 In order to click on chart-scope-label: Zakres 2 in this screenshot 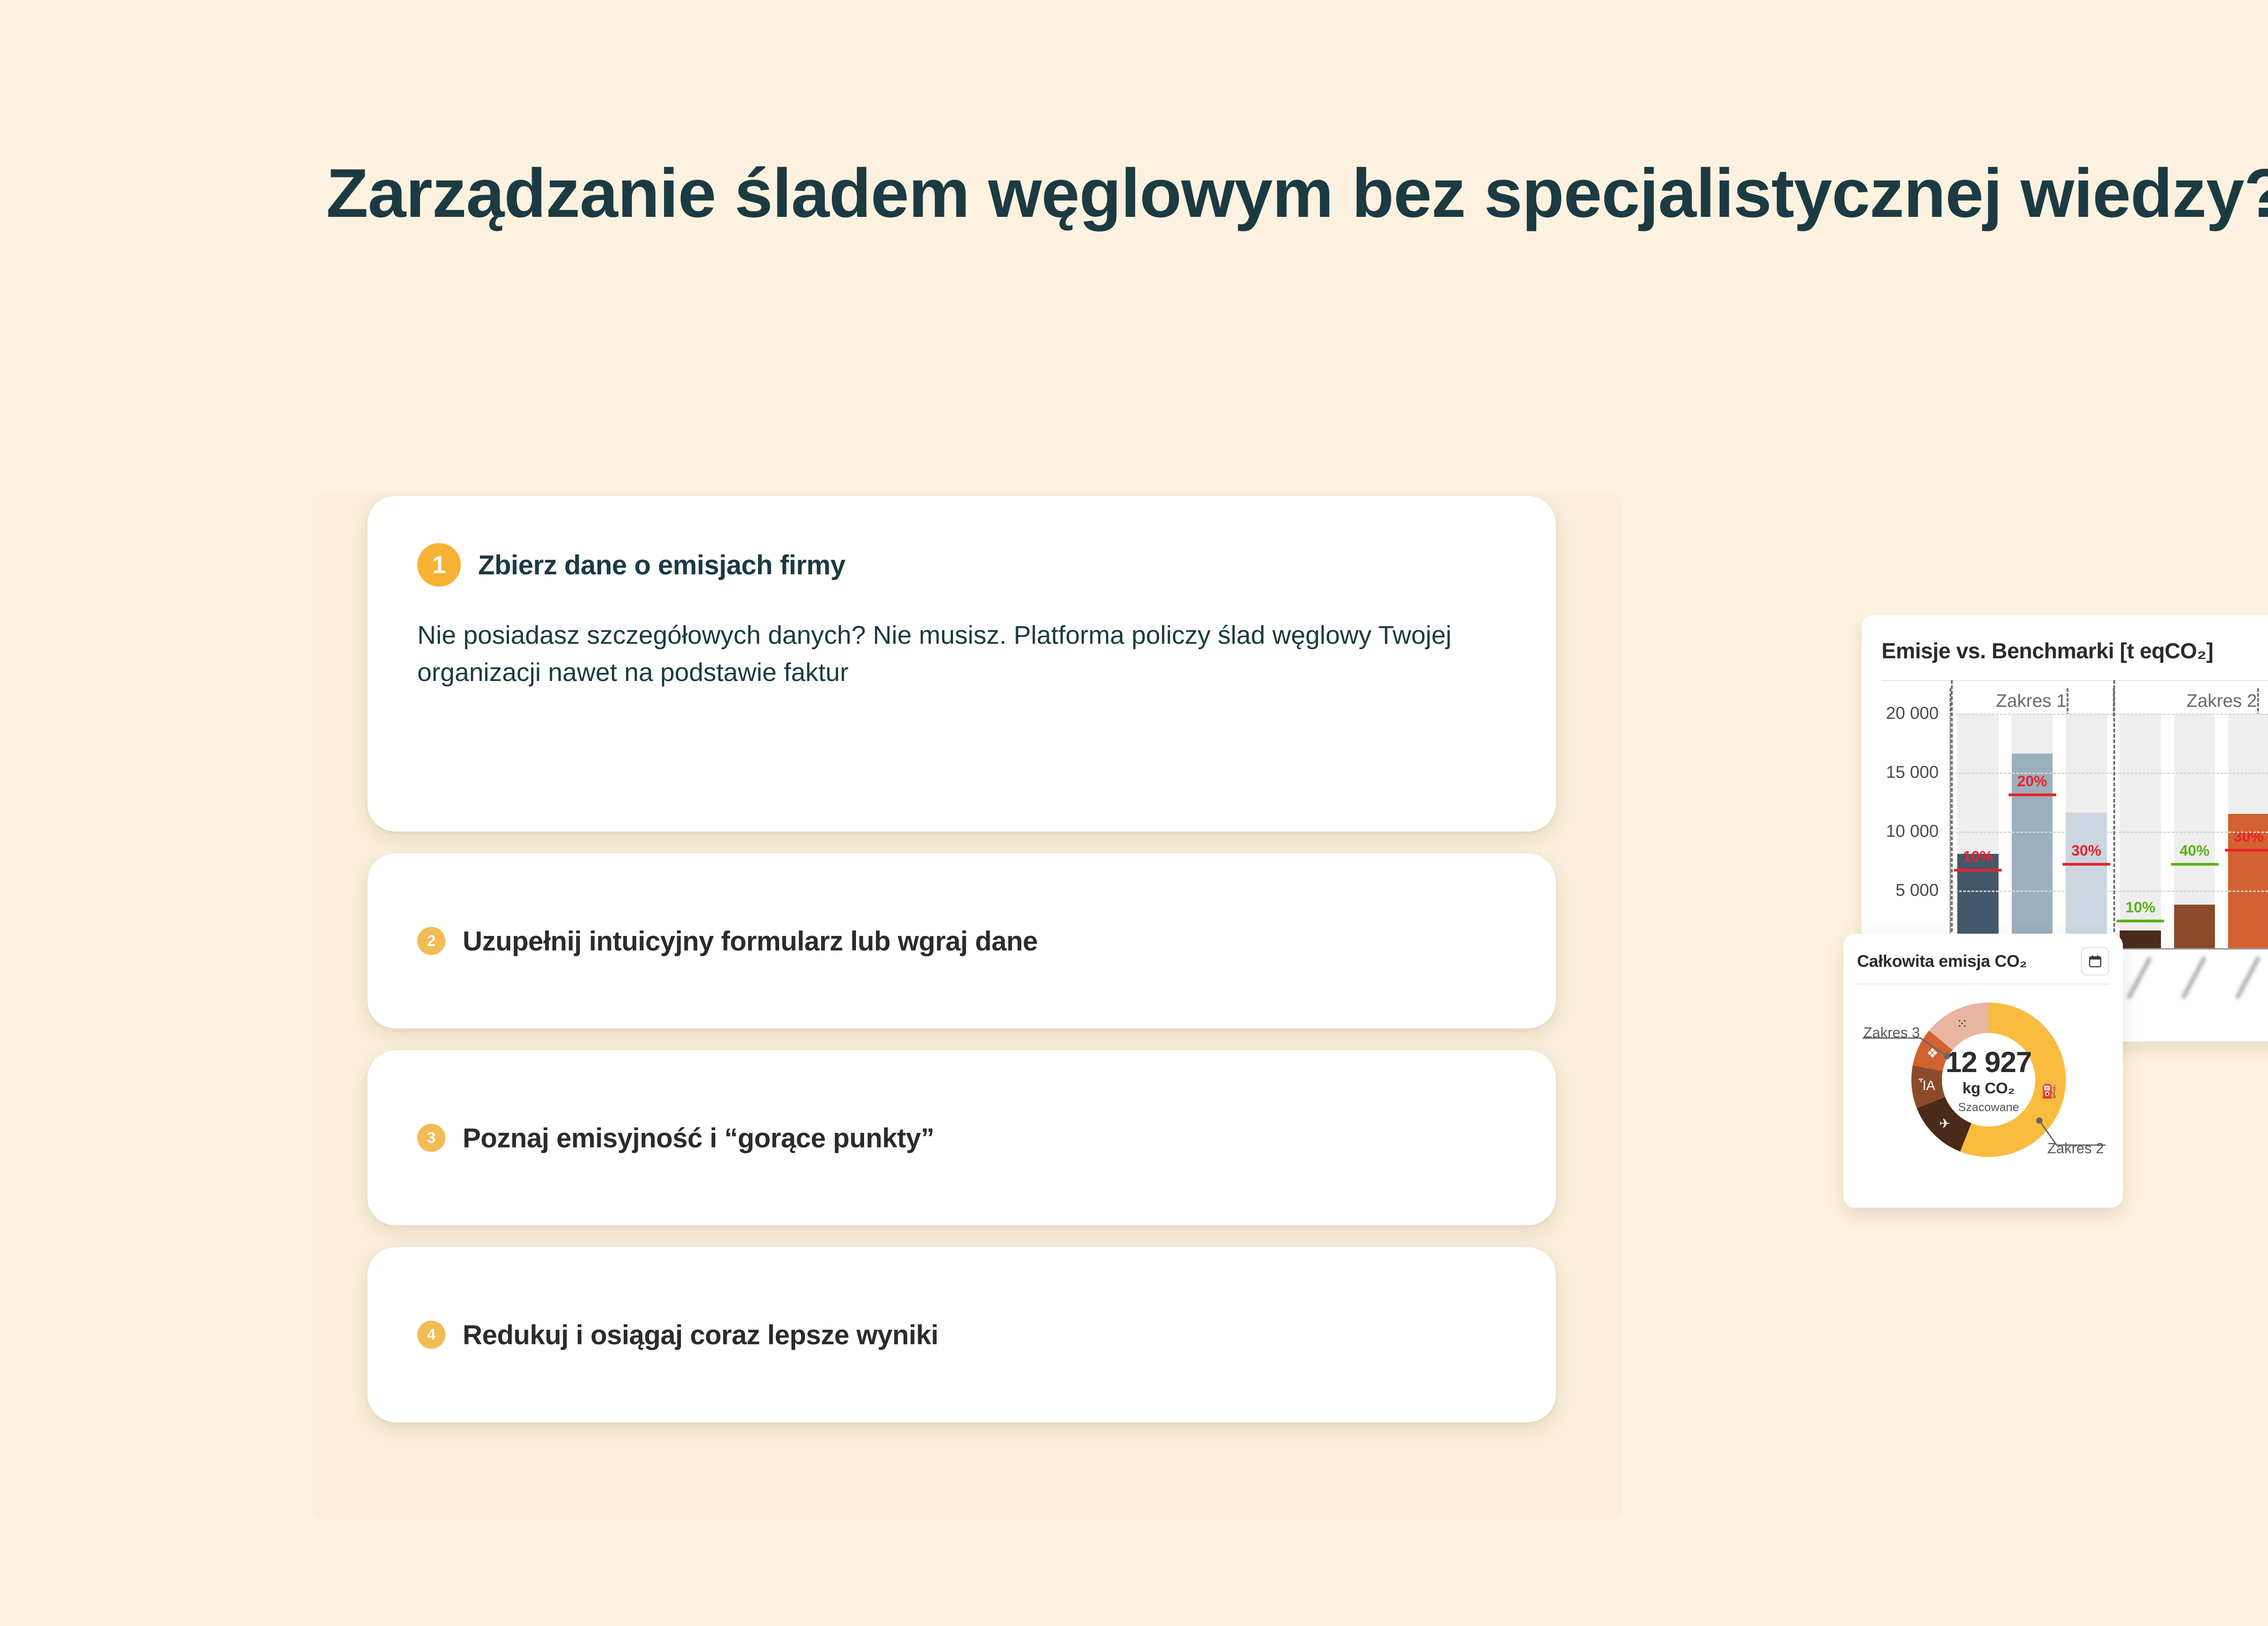, I will do `click(2190, 702)`.